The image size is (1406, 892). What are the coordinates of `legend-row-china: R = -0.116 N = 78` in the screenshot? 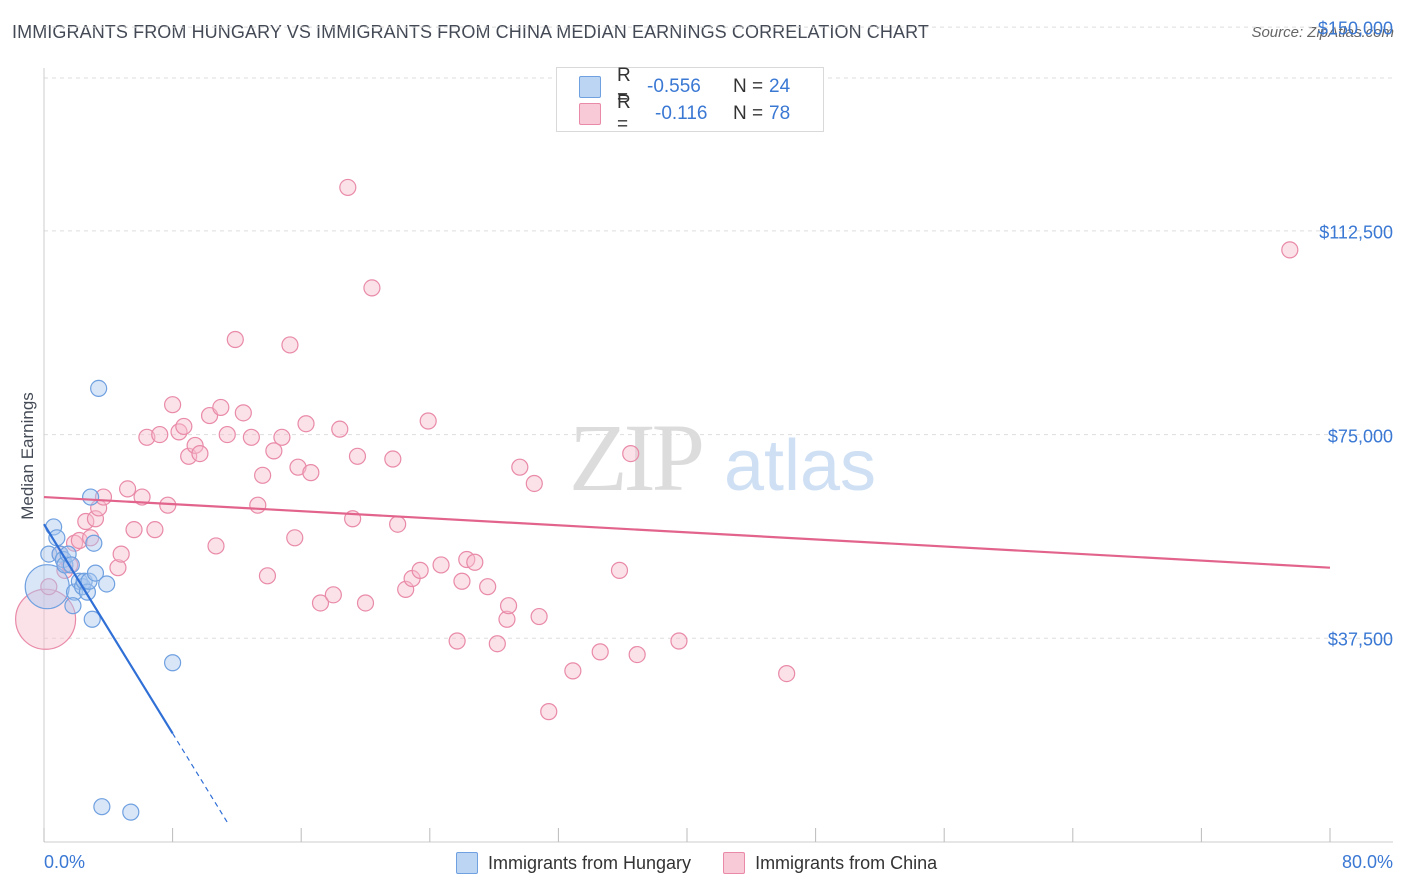 It's located at (685, 113).